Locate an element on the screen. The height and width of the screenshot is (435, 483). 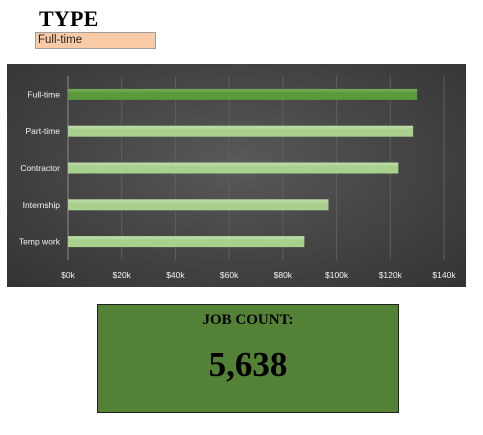
x-tick-label: $60k is located at coordinates (229, 275).